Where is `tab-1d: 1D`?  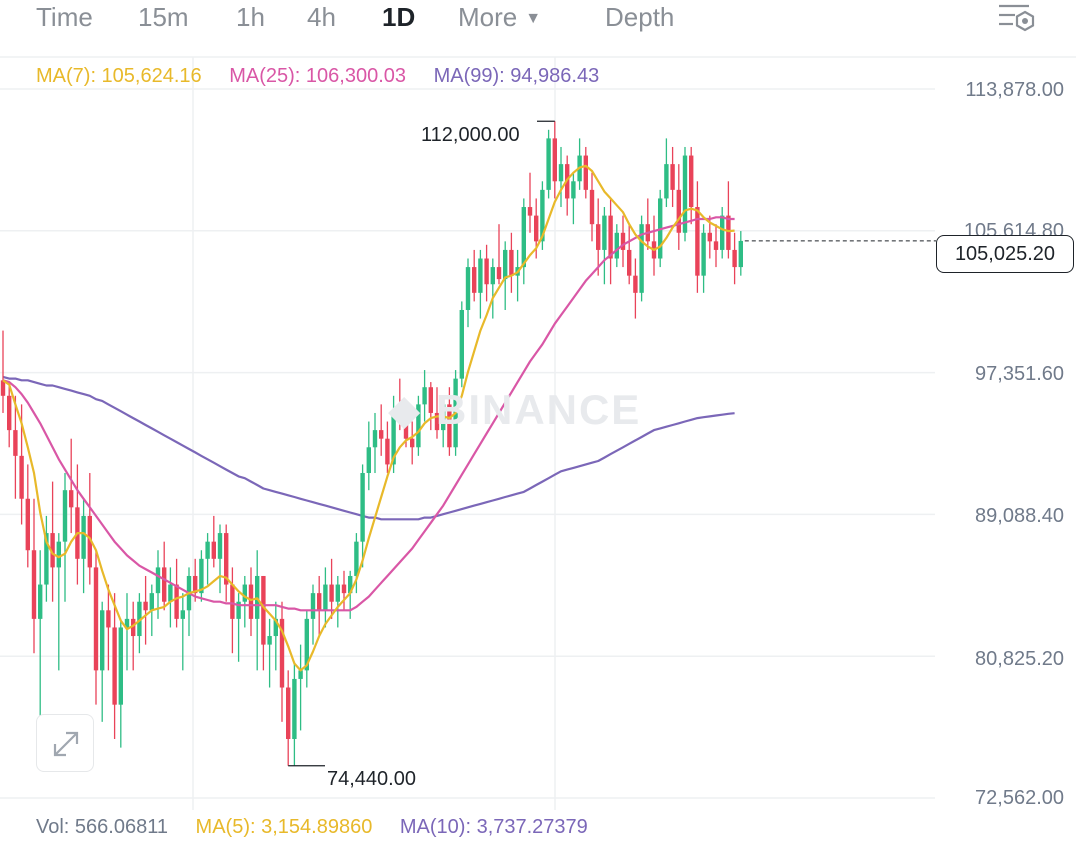 tab-1d: 1D is located at coordinates (399, 17).